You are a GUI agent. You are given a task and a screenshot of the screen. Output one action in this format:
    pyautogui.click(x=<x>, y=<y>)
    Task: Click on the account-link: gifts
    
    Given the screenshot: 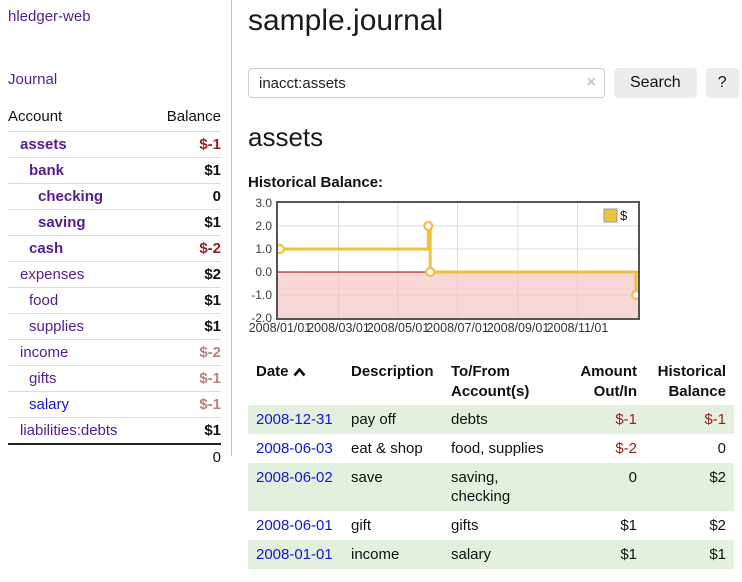 What is the action you would take?
    pyautogui.click(x=43, y=378)
    